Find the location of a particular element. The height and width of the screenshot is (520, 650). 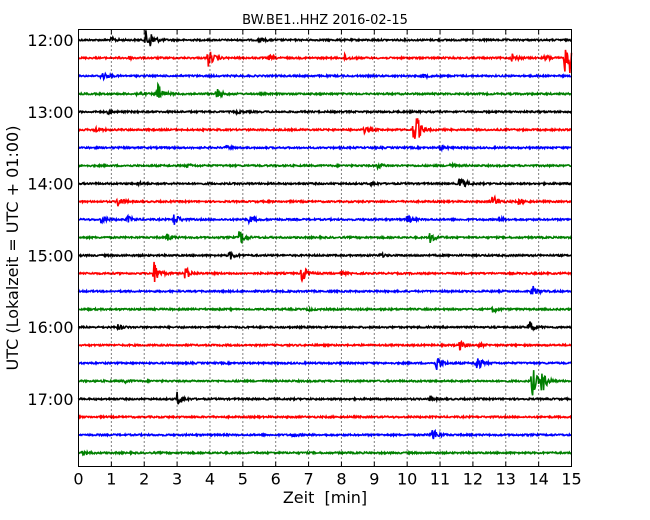

y-tick-label: 12:00 is located at coordinates (50, 40).